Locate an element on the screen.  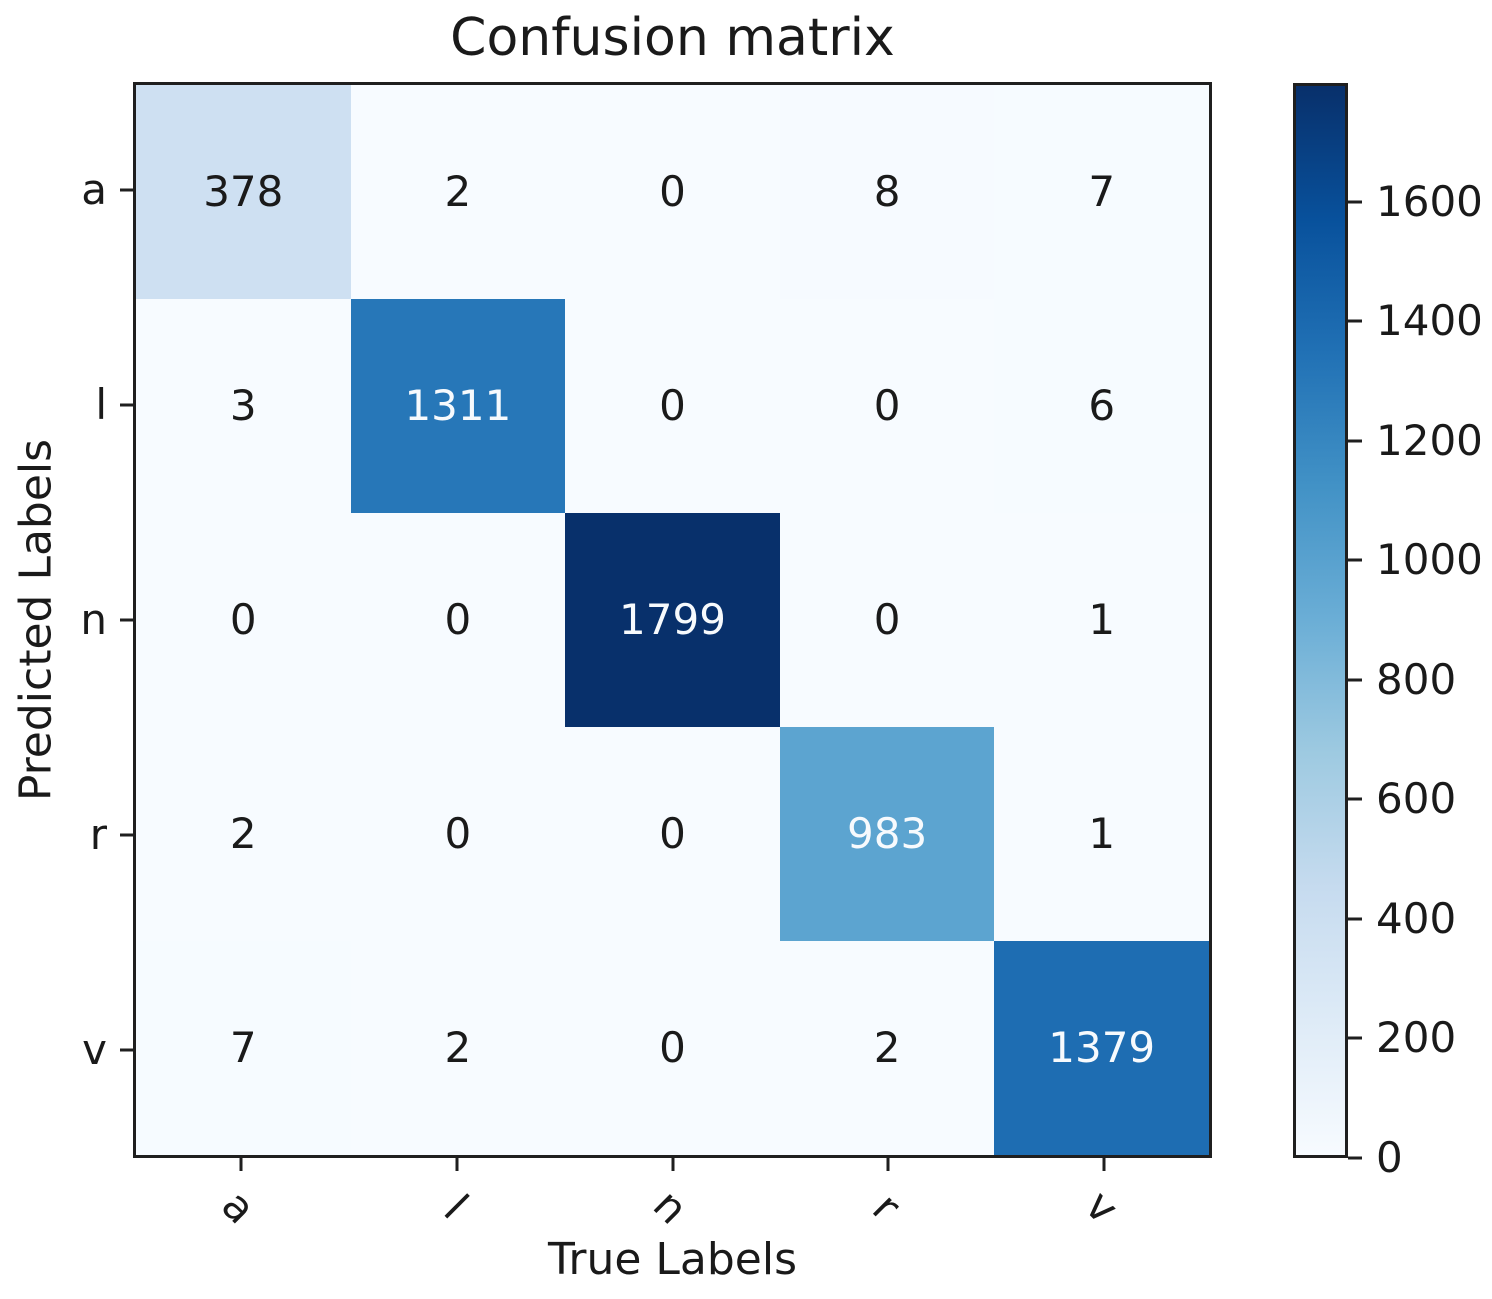
matrix-cell-a-v: 7 is located at coordinates (1101, 192).